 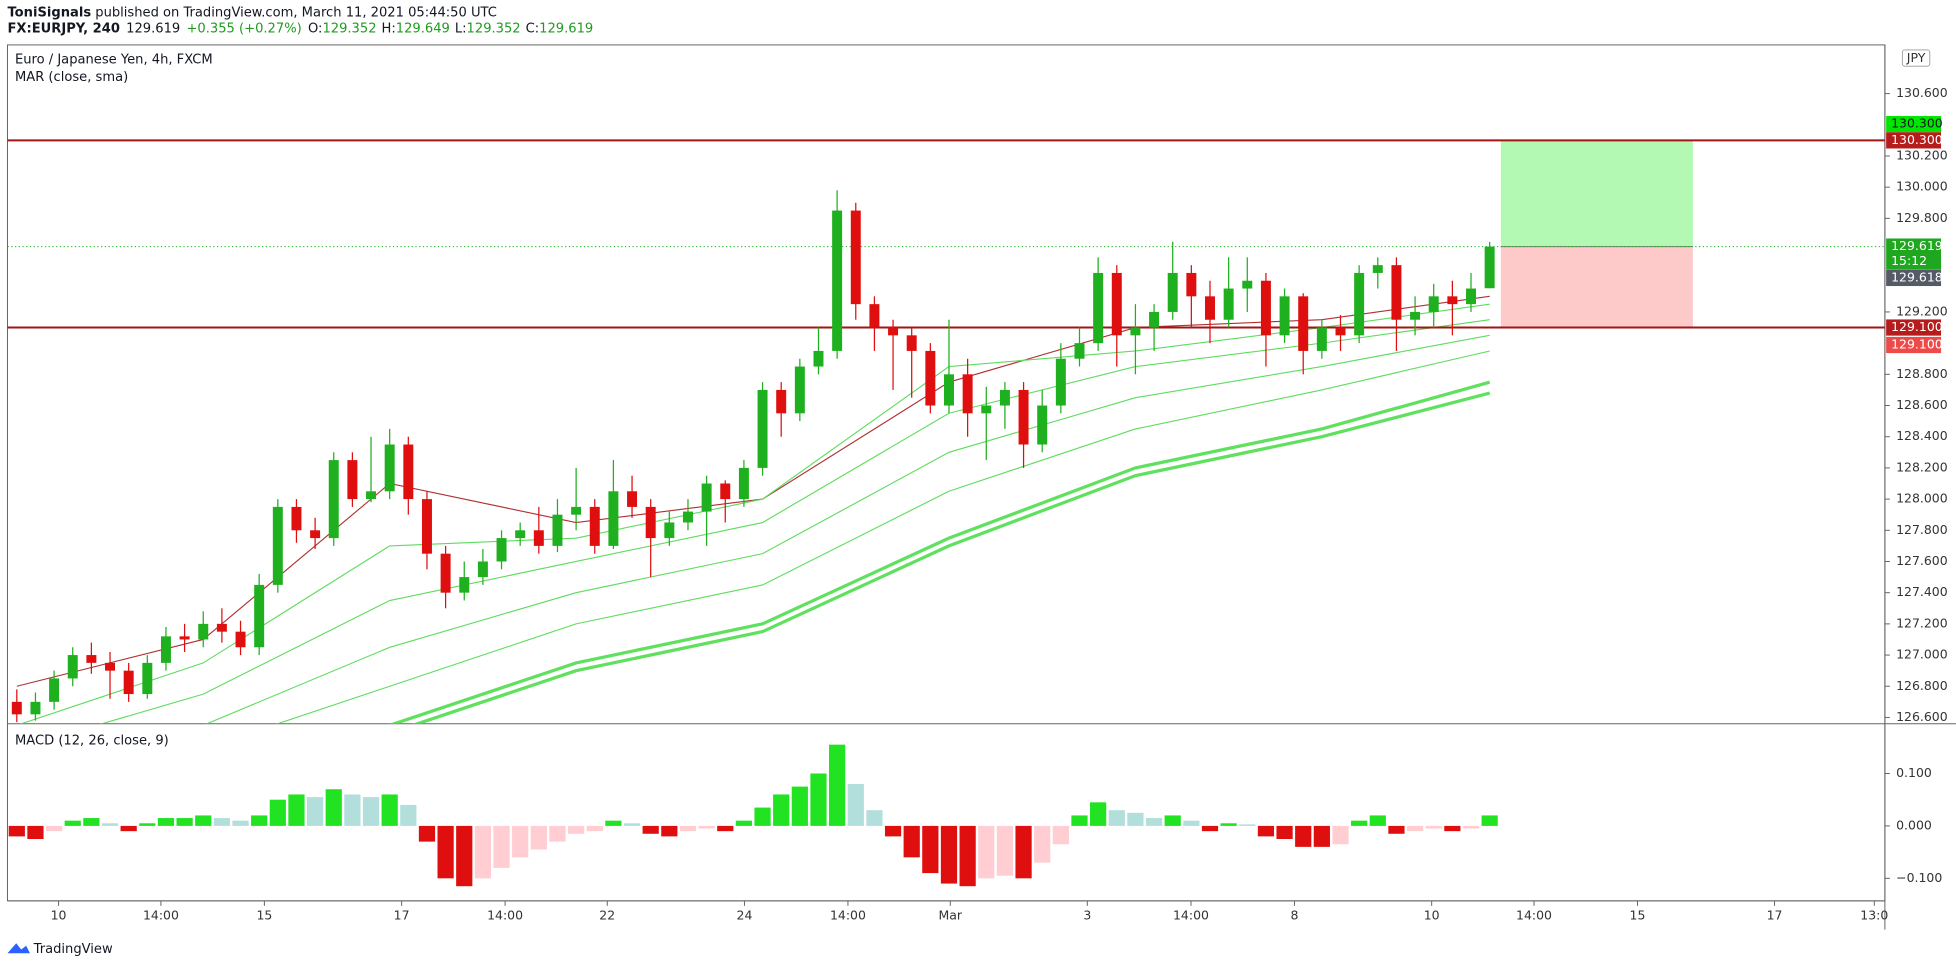 I want to click on y-tick-label: −0.100, so click(x=1919, y=877).